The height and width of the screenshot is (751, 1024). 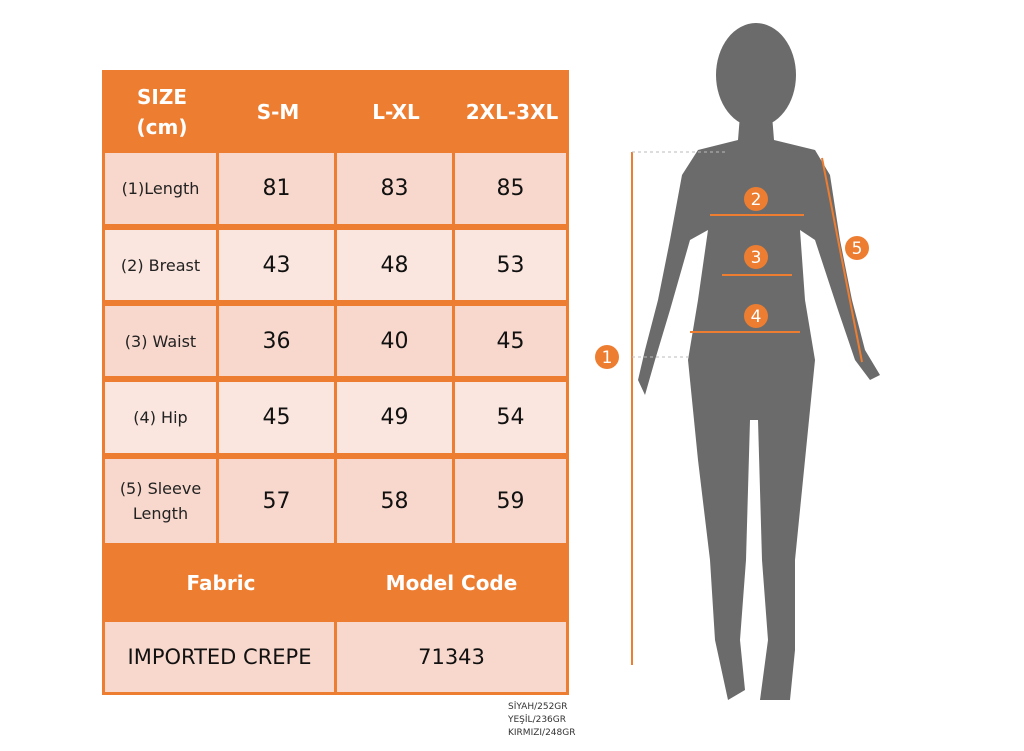 What do you see at coordinates (276, 265) in the screenshot?
I see `size-value-cell: 43` at bounding box center [276, 265].